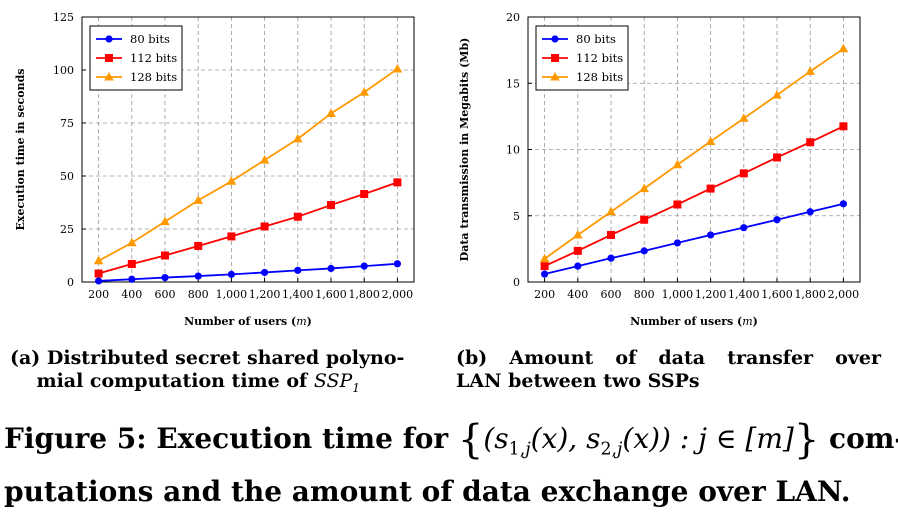 Image resolution: width=898 pixels, height=514 pixels. I want to click on figure-caption-sub-1j: j, so click(528, 449).